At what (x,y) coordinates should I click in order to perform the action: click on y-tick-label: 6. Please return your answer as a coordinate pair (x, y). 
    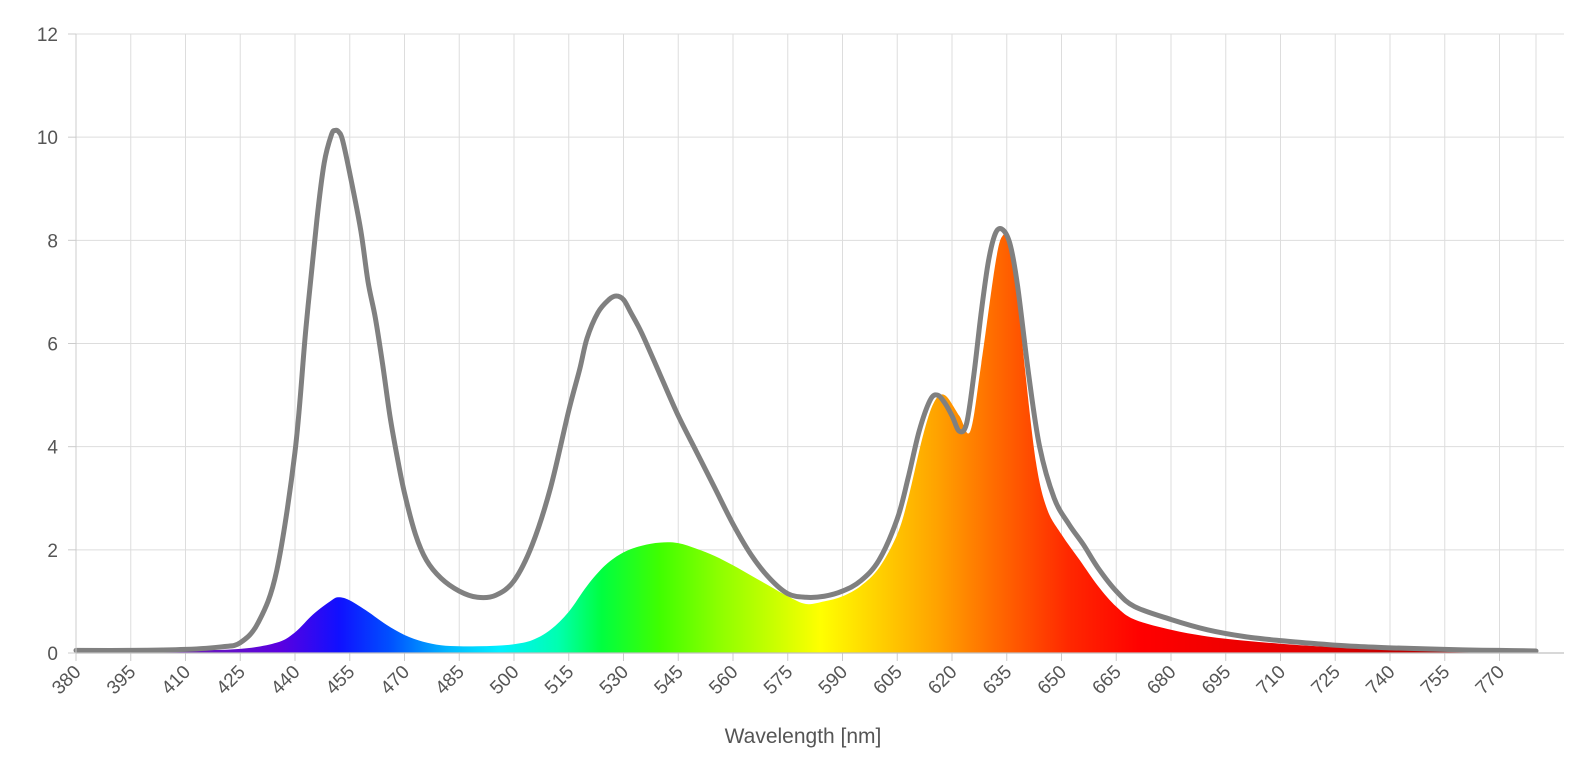
    Looking at the image, I should click on (52, 345).